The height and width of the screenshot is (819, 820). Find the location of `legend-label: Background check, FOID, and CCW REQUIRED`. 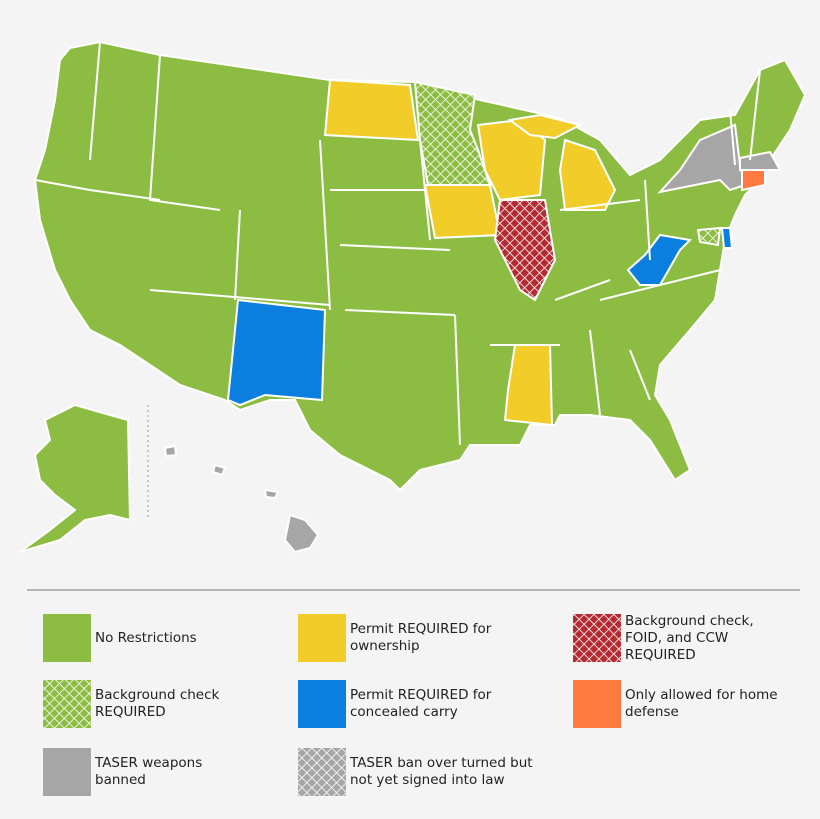

legend-label: Background check, FOID, and CCW REQUIRED is located at coordinates (689, 637).